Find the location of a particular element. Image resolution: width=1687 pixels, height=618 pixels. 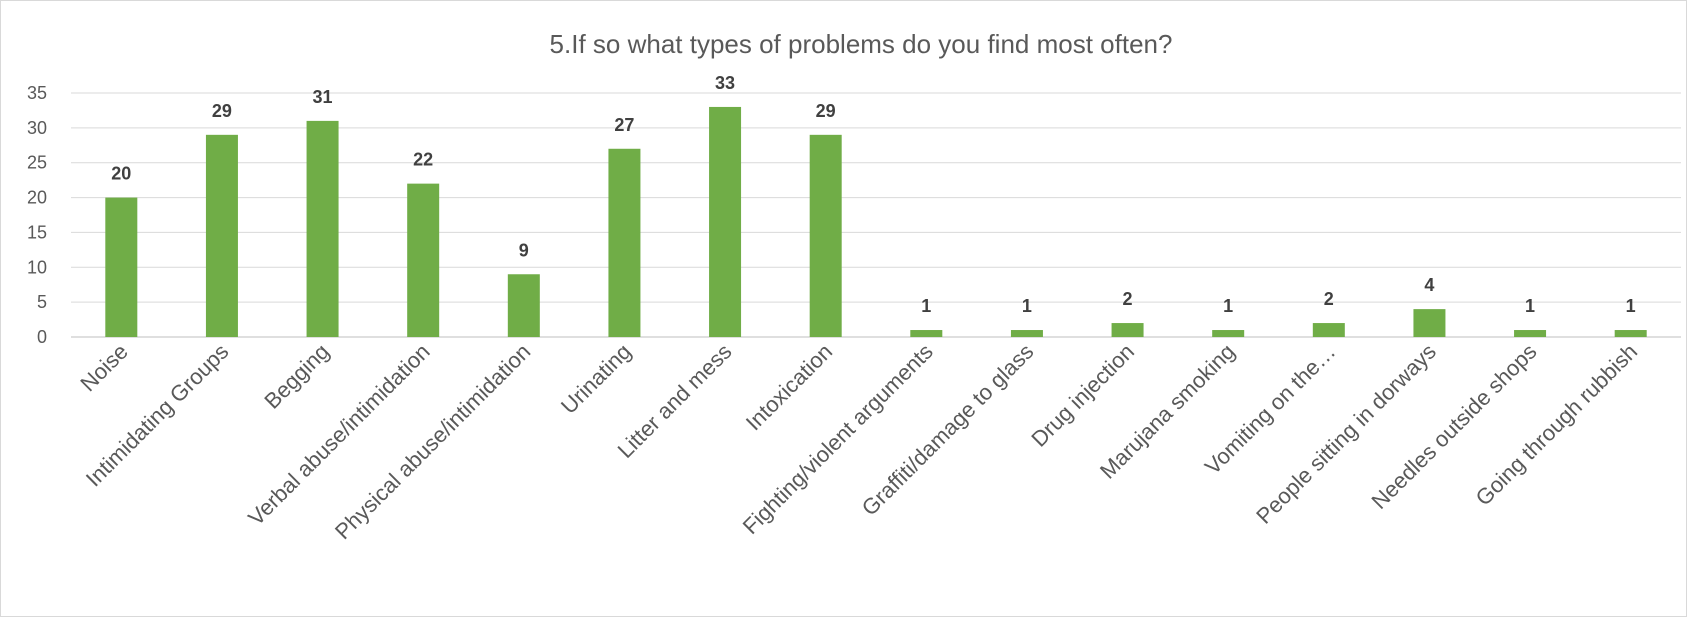

data-label: 9 is located at coordinates (524, 250).